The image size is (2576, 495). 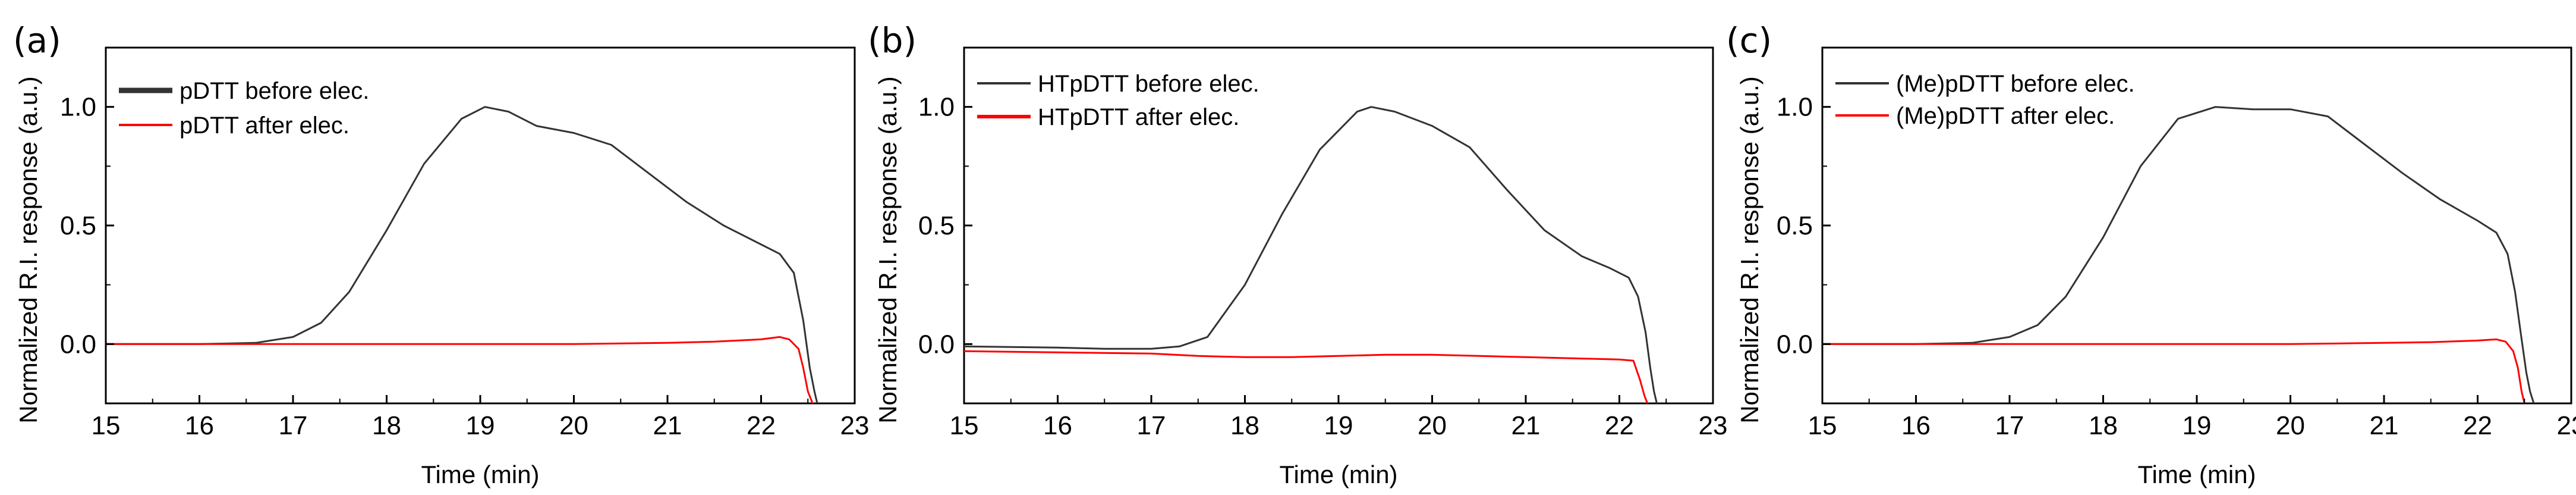 What do you see at coordinates (2478, 426) in the screenshot?
I see `panel-c-xtick-label: 22` at bounding box center [2478, 426].